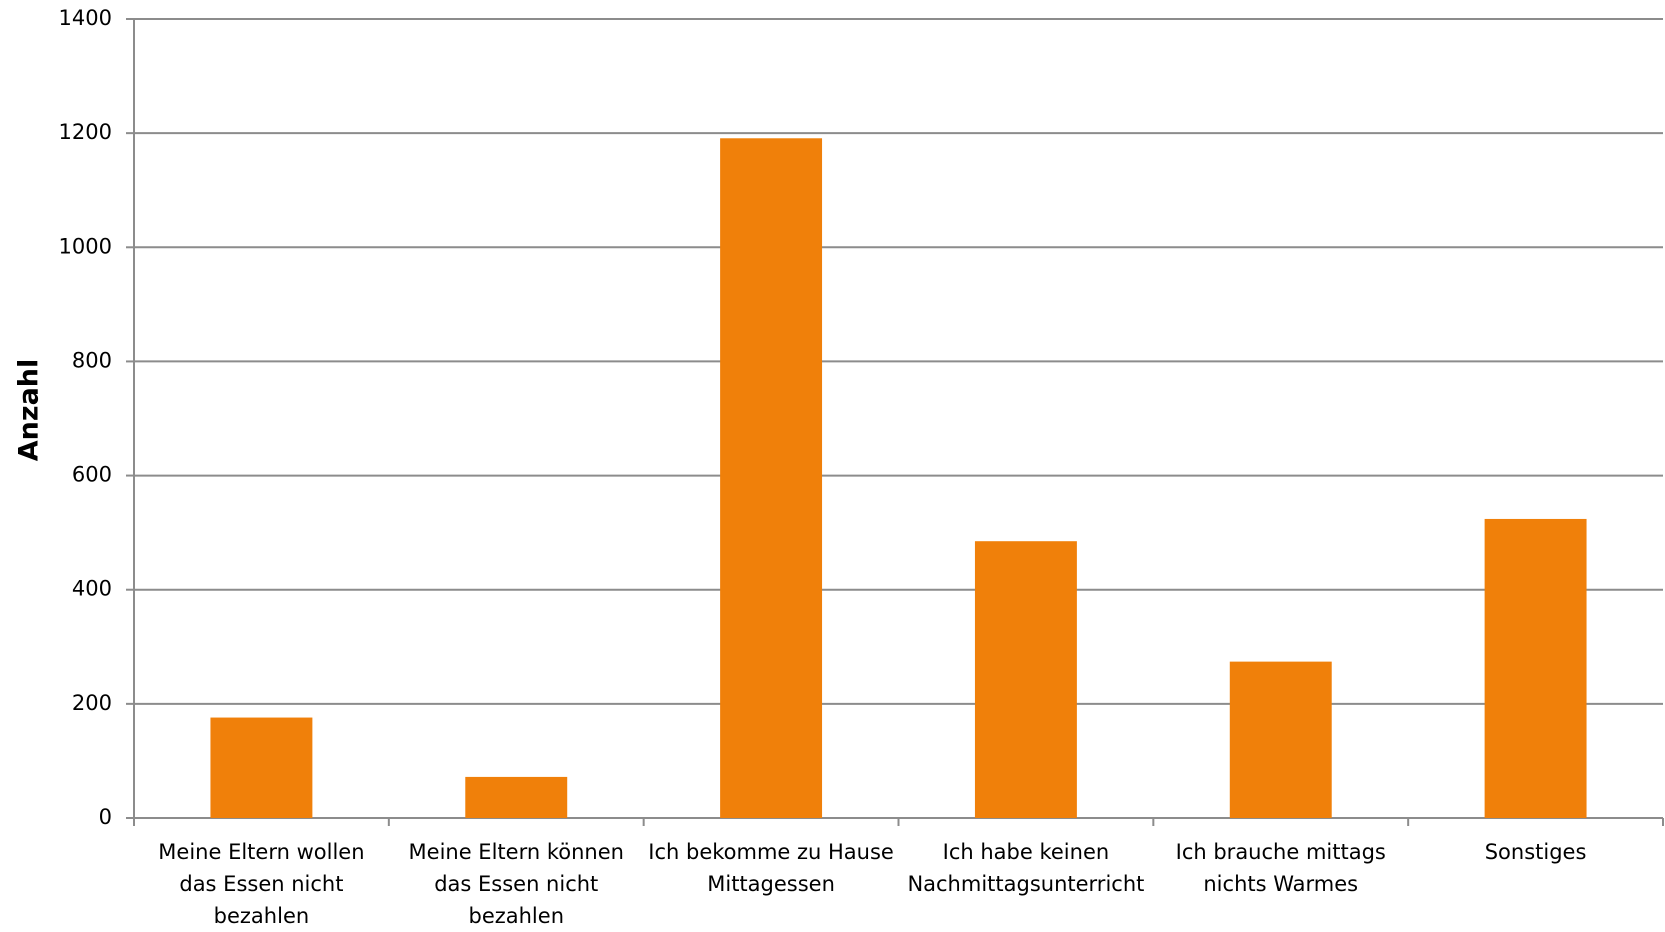  I want to click on x-tick-label: Ich habe keinen Nachmittagsunterricht, so click(1026, 868).